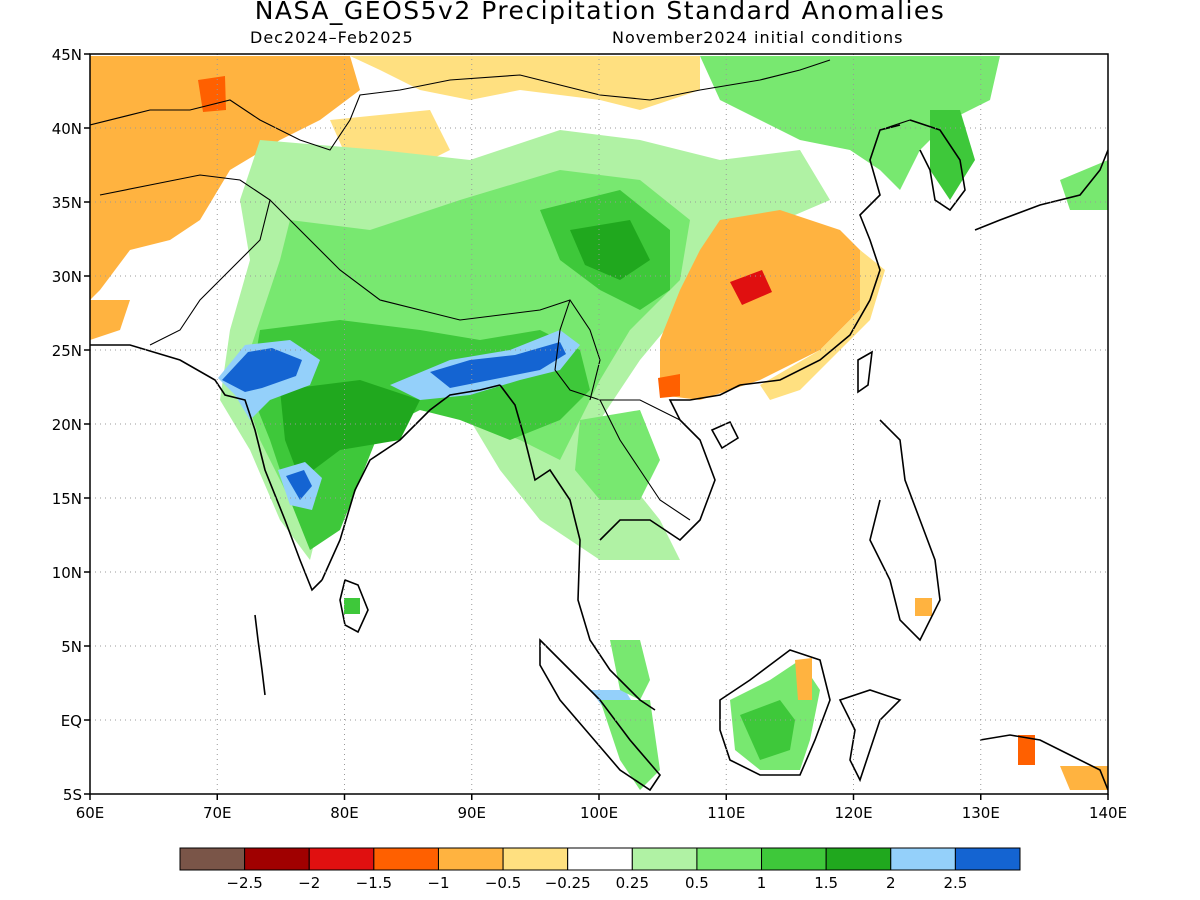  I want to click on y-tick-label: 5N, so click(71, 647).